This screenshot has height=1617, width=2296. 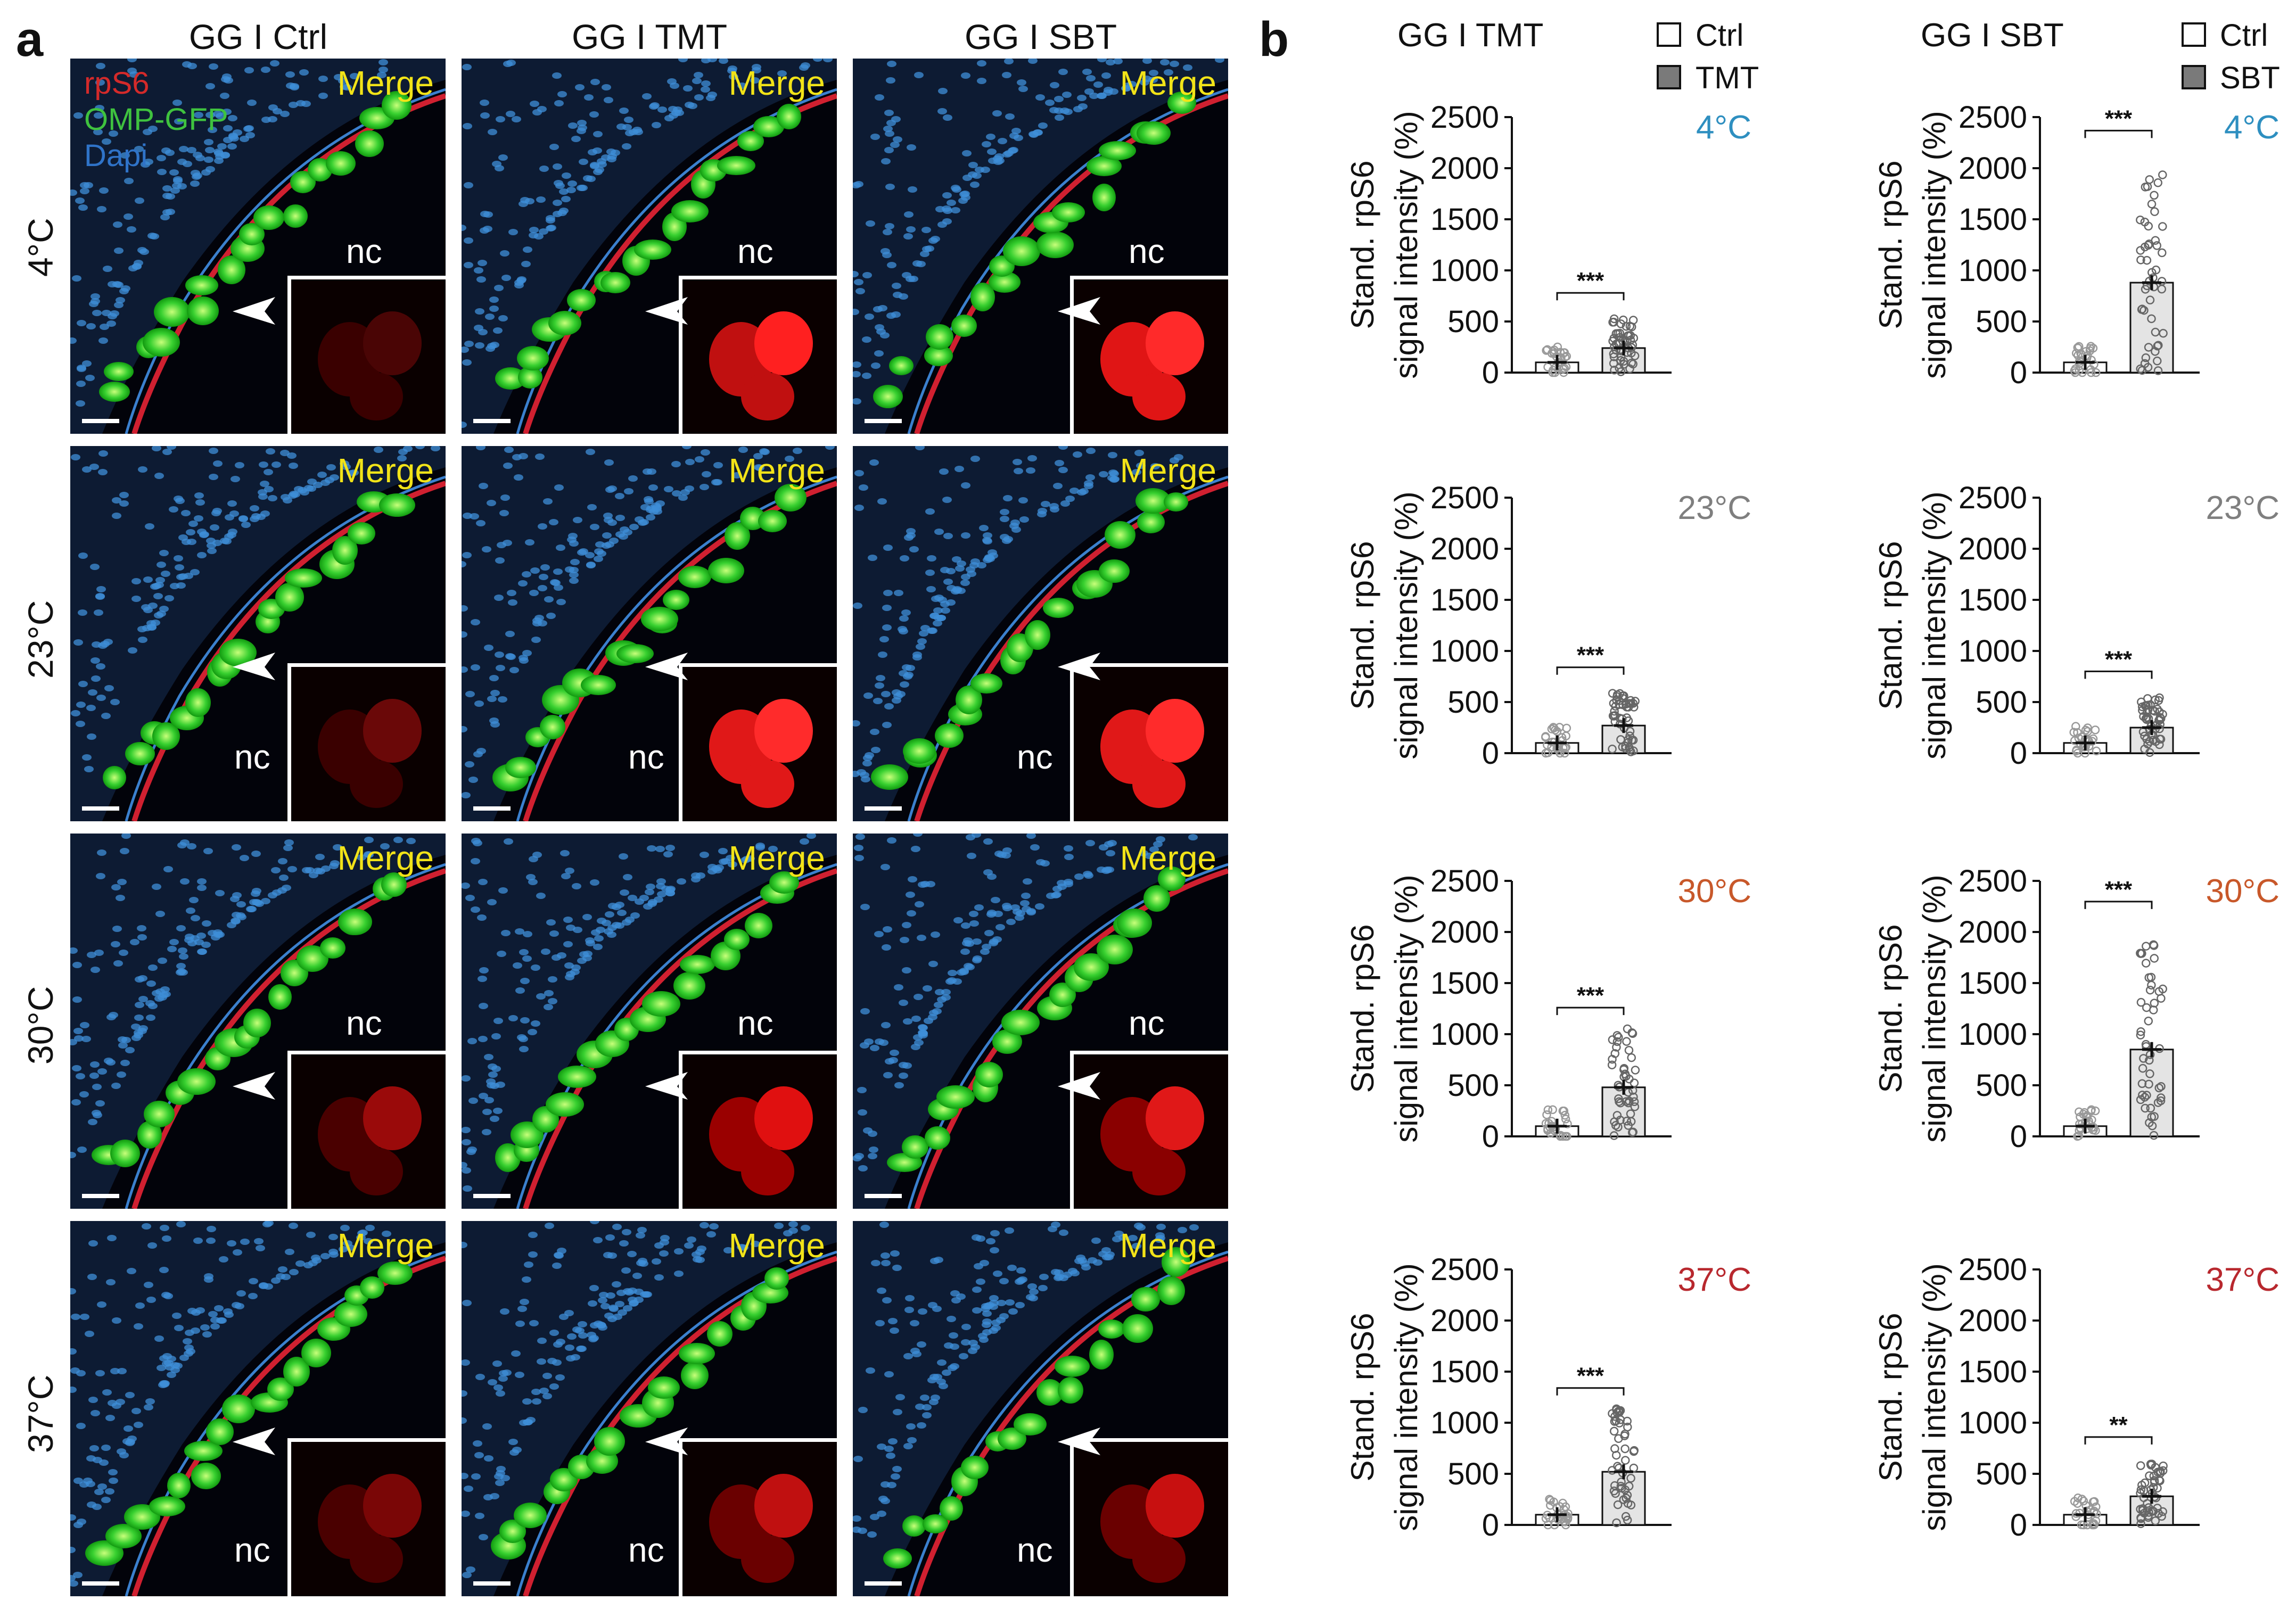 What do you see at coordinates (1727, 78) in the screenshot?
I see `legend-label-tmt: TMT` at bounding box center [1727, 78].